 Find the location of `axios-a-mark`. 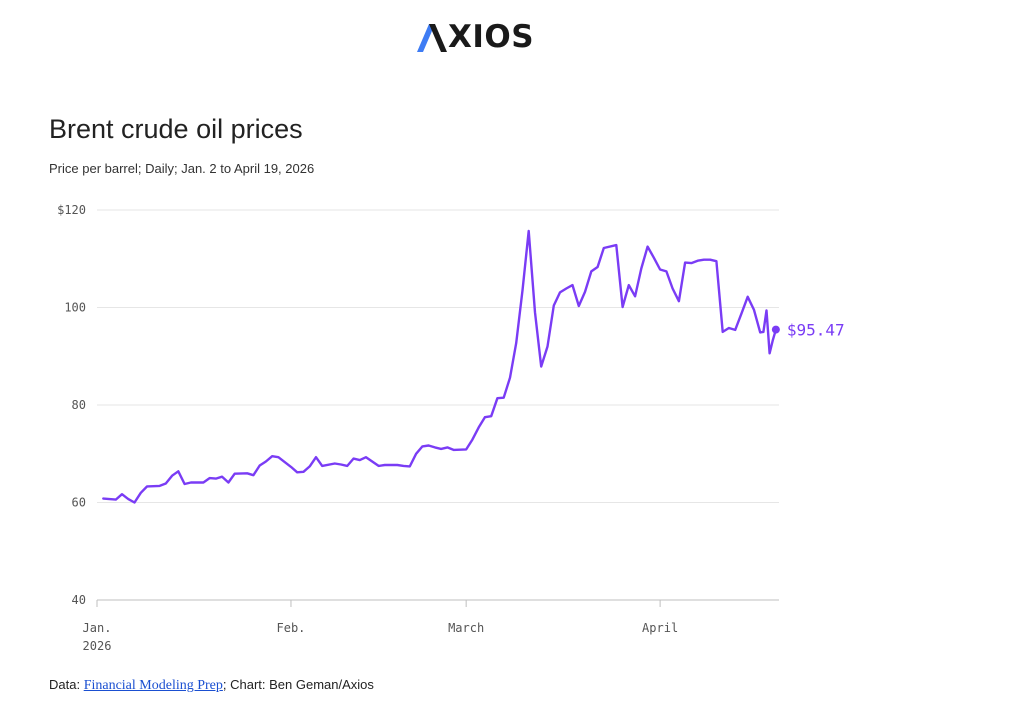

axios-a-mark is located at coordinates (432, 38).